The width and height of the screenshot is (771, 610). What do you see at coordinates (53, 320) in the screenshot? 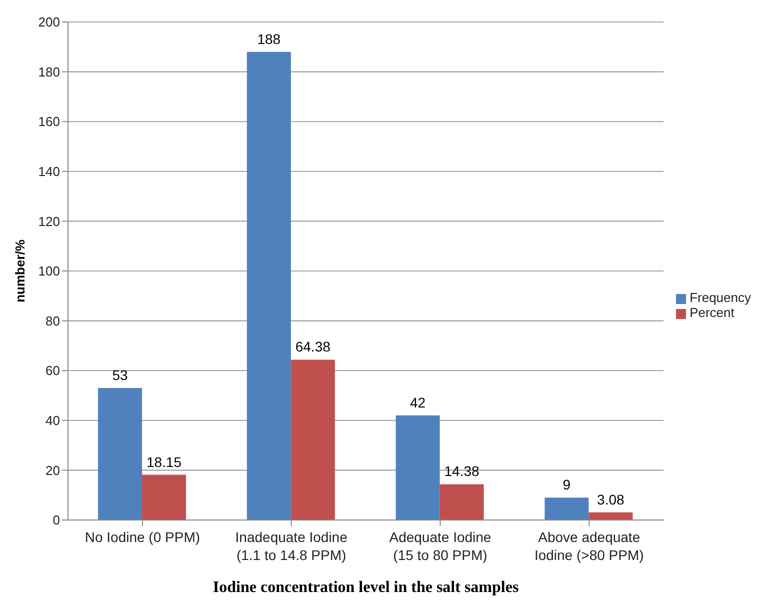
I see `y-tick-label: 80` at bounding box center [53, 320].